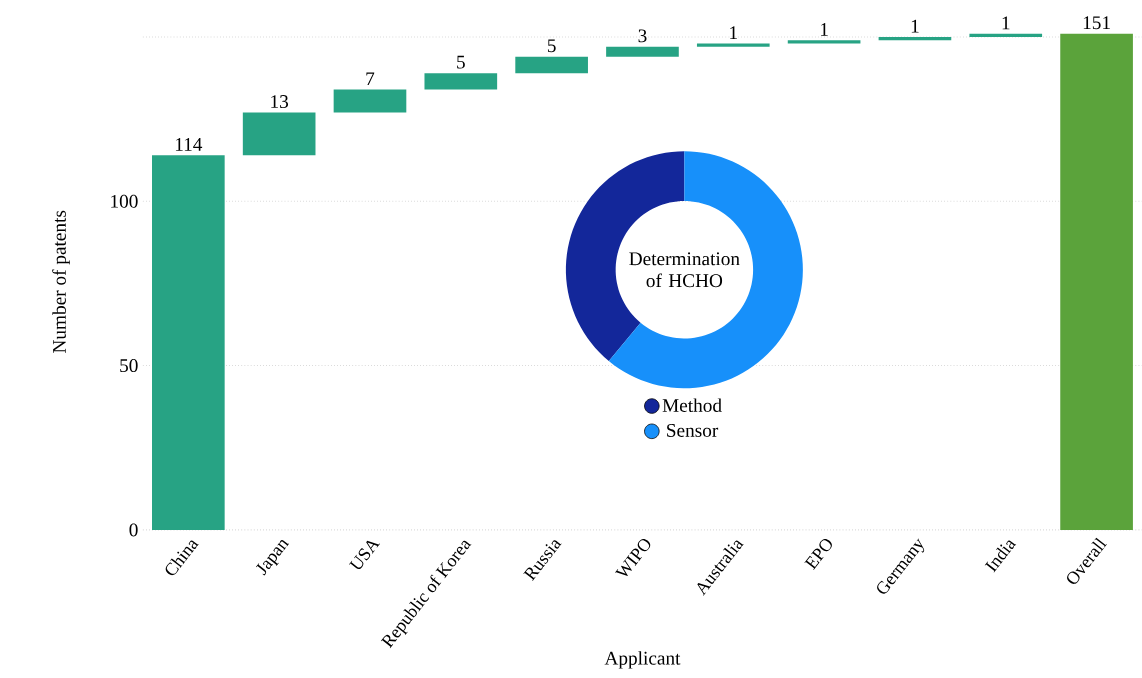 Image resolution: width=1142 pixels, height=678 pixels. What do you see at coordinates (133, 530) in the screenshot?
I see `y-tick-label: 0` at bounding box center [133, 530].